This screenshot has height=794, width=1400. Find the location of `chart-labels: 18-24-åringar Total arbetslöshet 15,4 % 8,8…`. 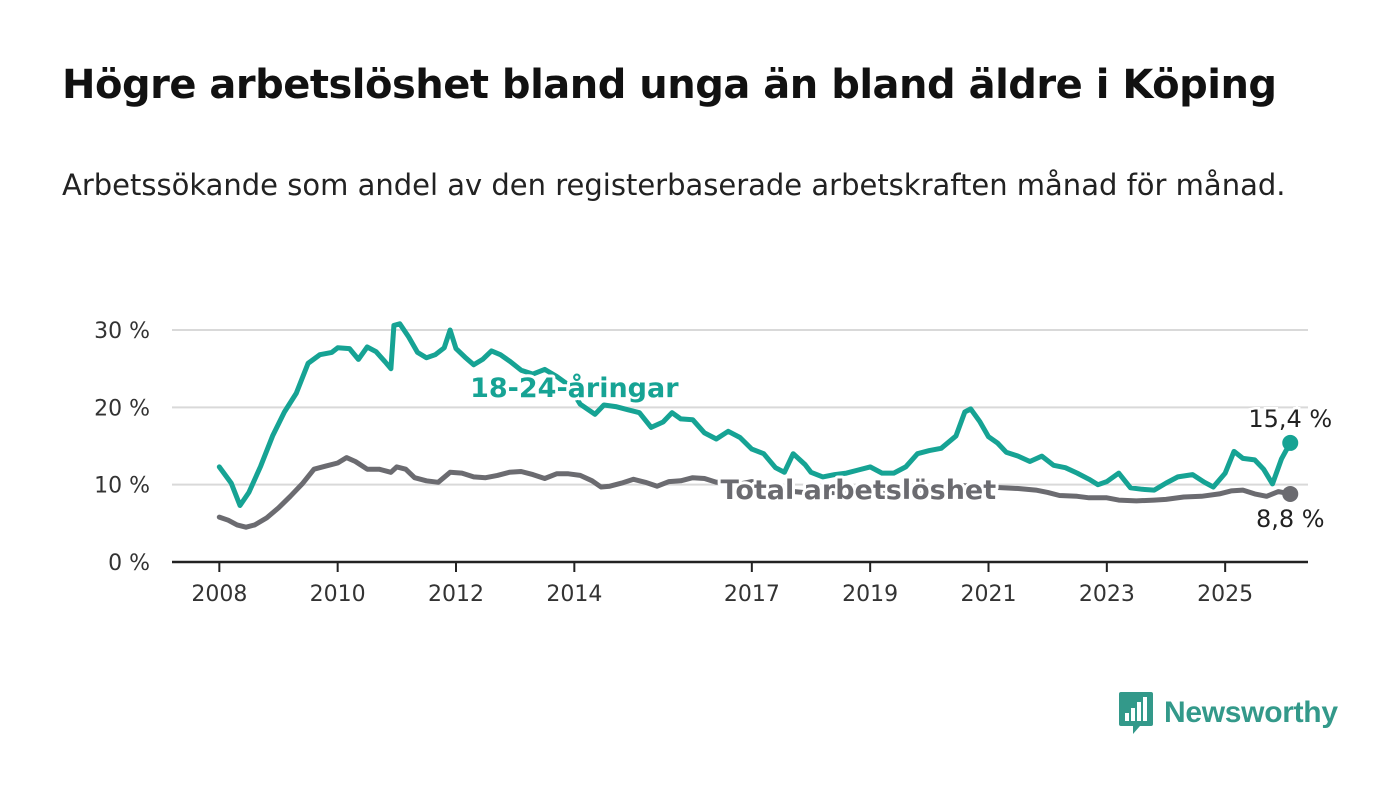

chart-labels: 18-24-åringar Total arbetslöshet 15,4 % 8,8… is located at coordinates (901, 452).